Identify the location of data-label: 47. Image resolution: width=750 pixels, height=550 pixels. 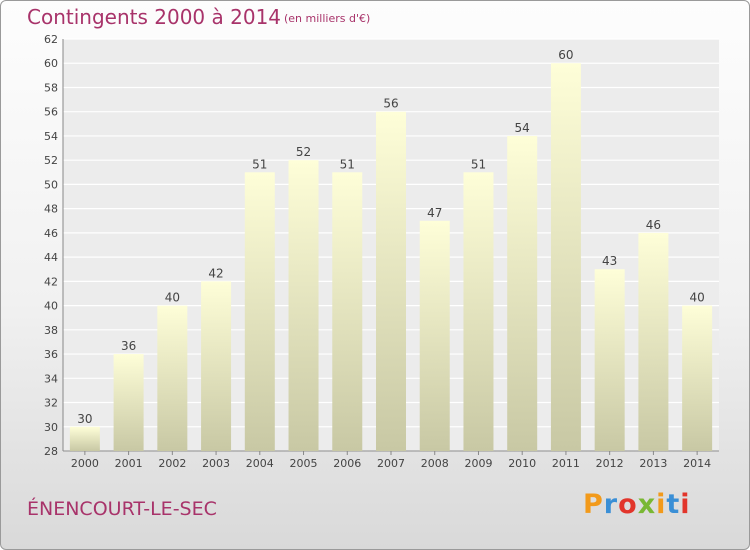
(434, 213).